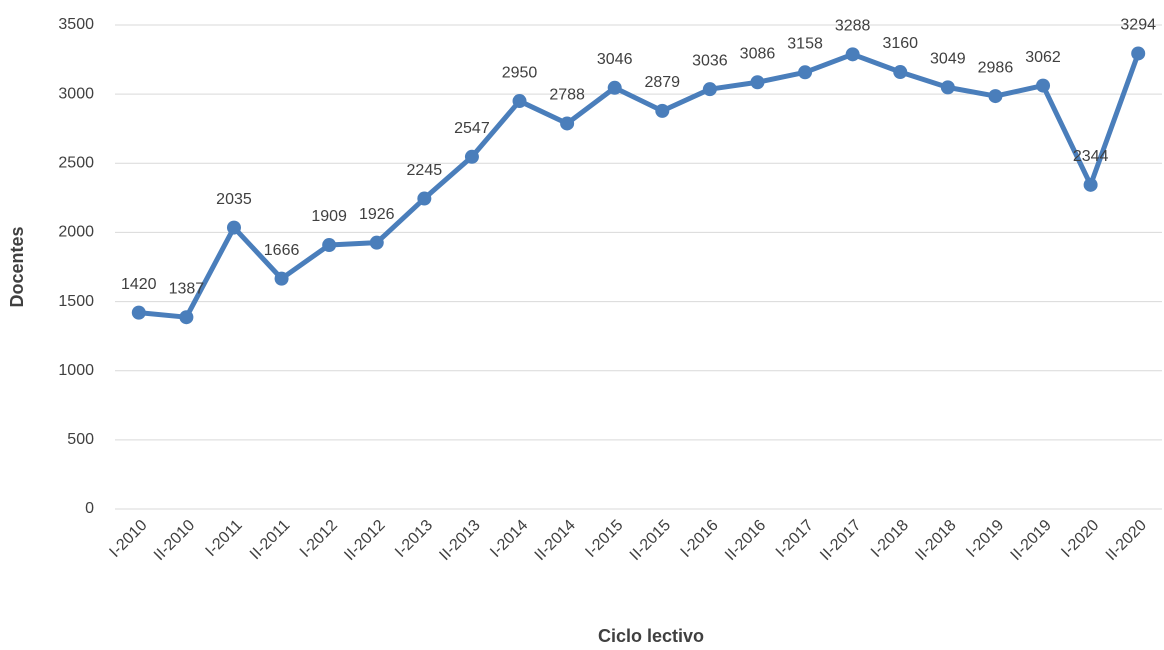 The image size is (1164, 650). Describe the element at coordinates (234, 199) in the screenshot. I see `data-label: 2035` at that location.